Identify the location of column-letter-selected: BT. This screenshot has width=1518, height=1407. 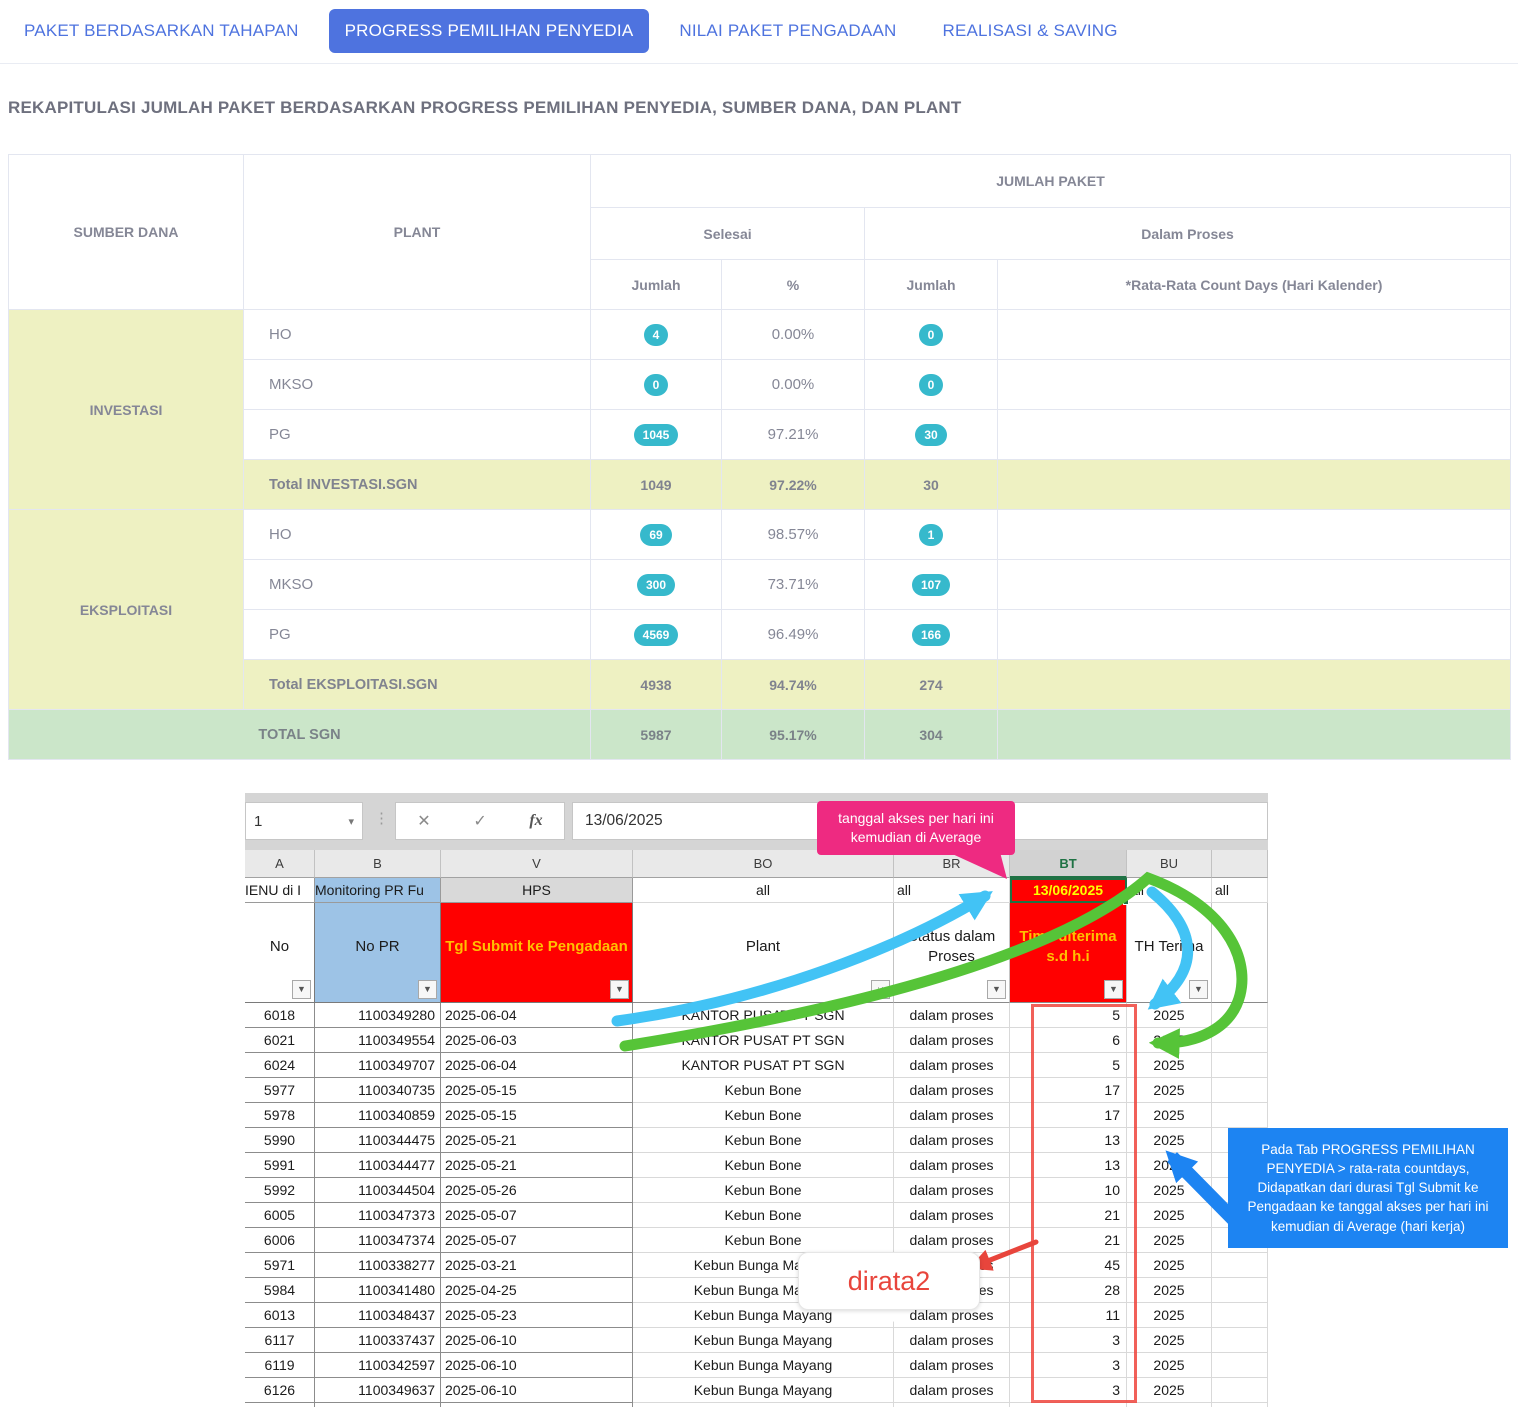
(1068, 864).